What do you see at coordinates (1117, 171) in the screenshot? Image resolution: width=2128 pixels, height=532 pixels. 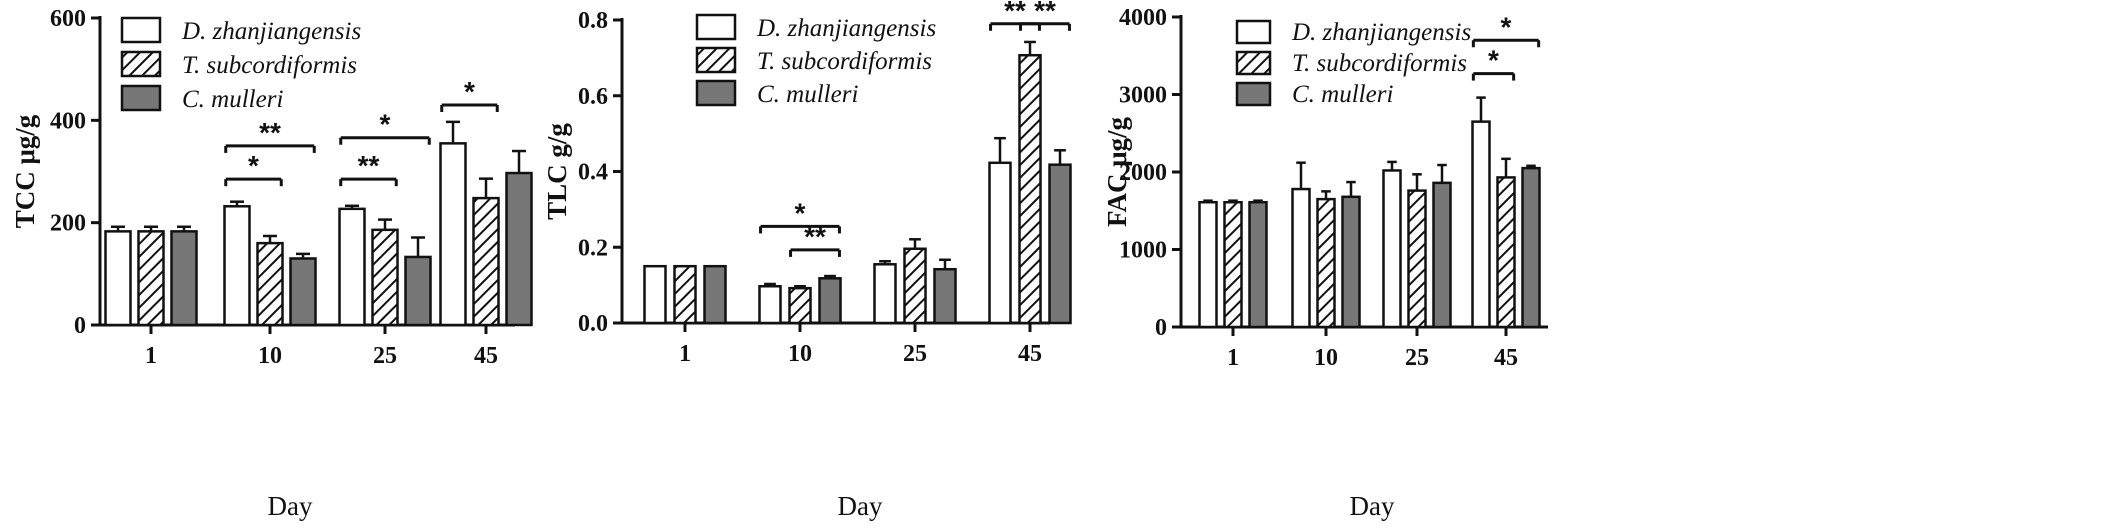 I see `y-axis-label: FAC μg/g` at bounding box center [1117, 171].